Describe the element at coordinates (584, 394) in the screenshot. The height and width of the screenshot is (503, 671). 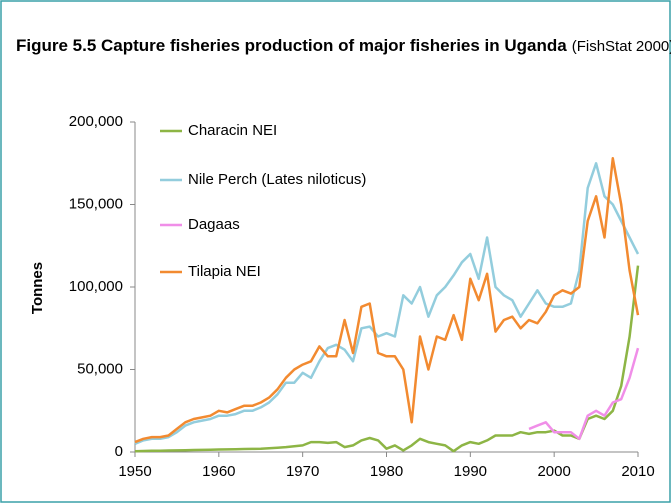
I see `line-series` at that location.